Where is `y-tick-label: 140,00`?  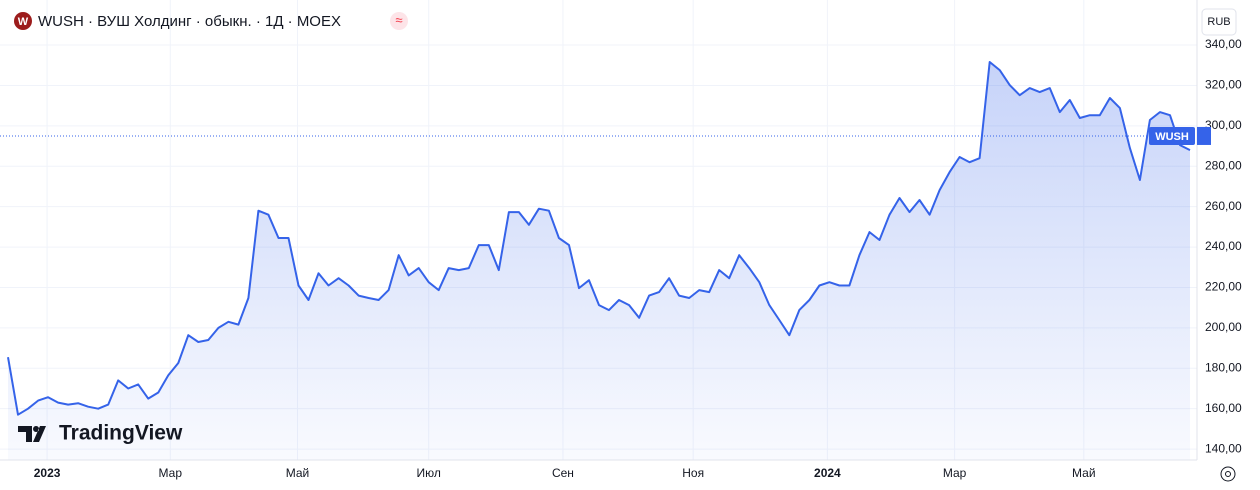 y-tick-label: 140,00 is located at coordinates (1223, 448).